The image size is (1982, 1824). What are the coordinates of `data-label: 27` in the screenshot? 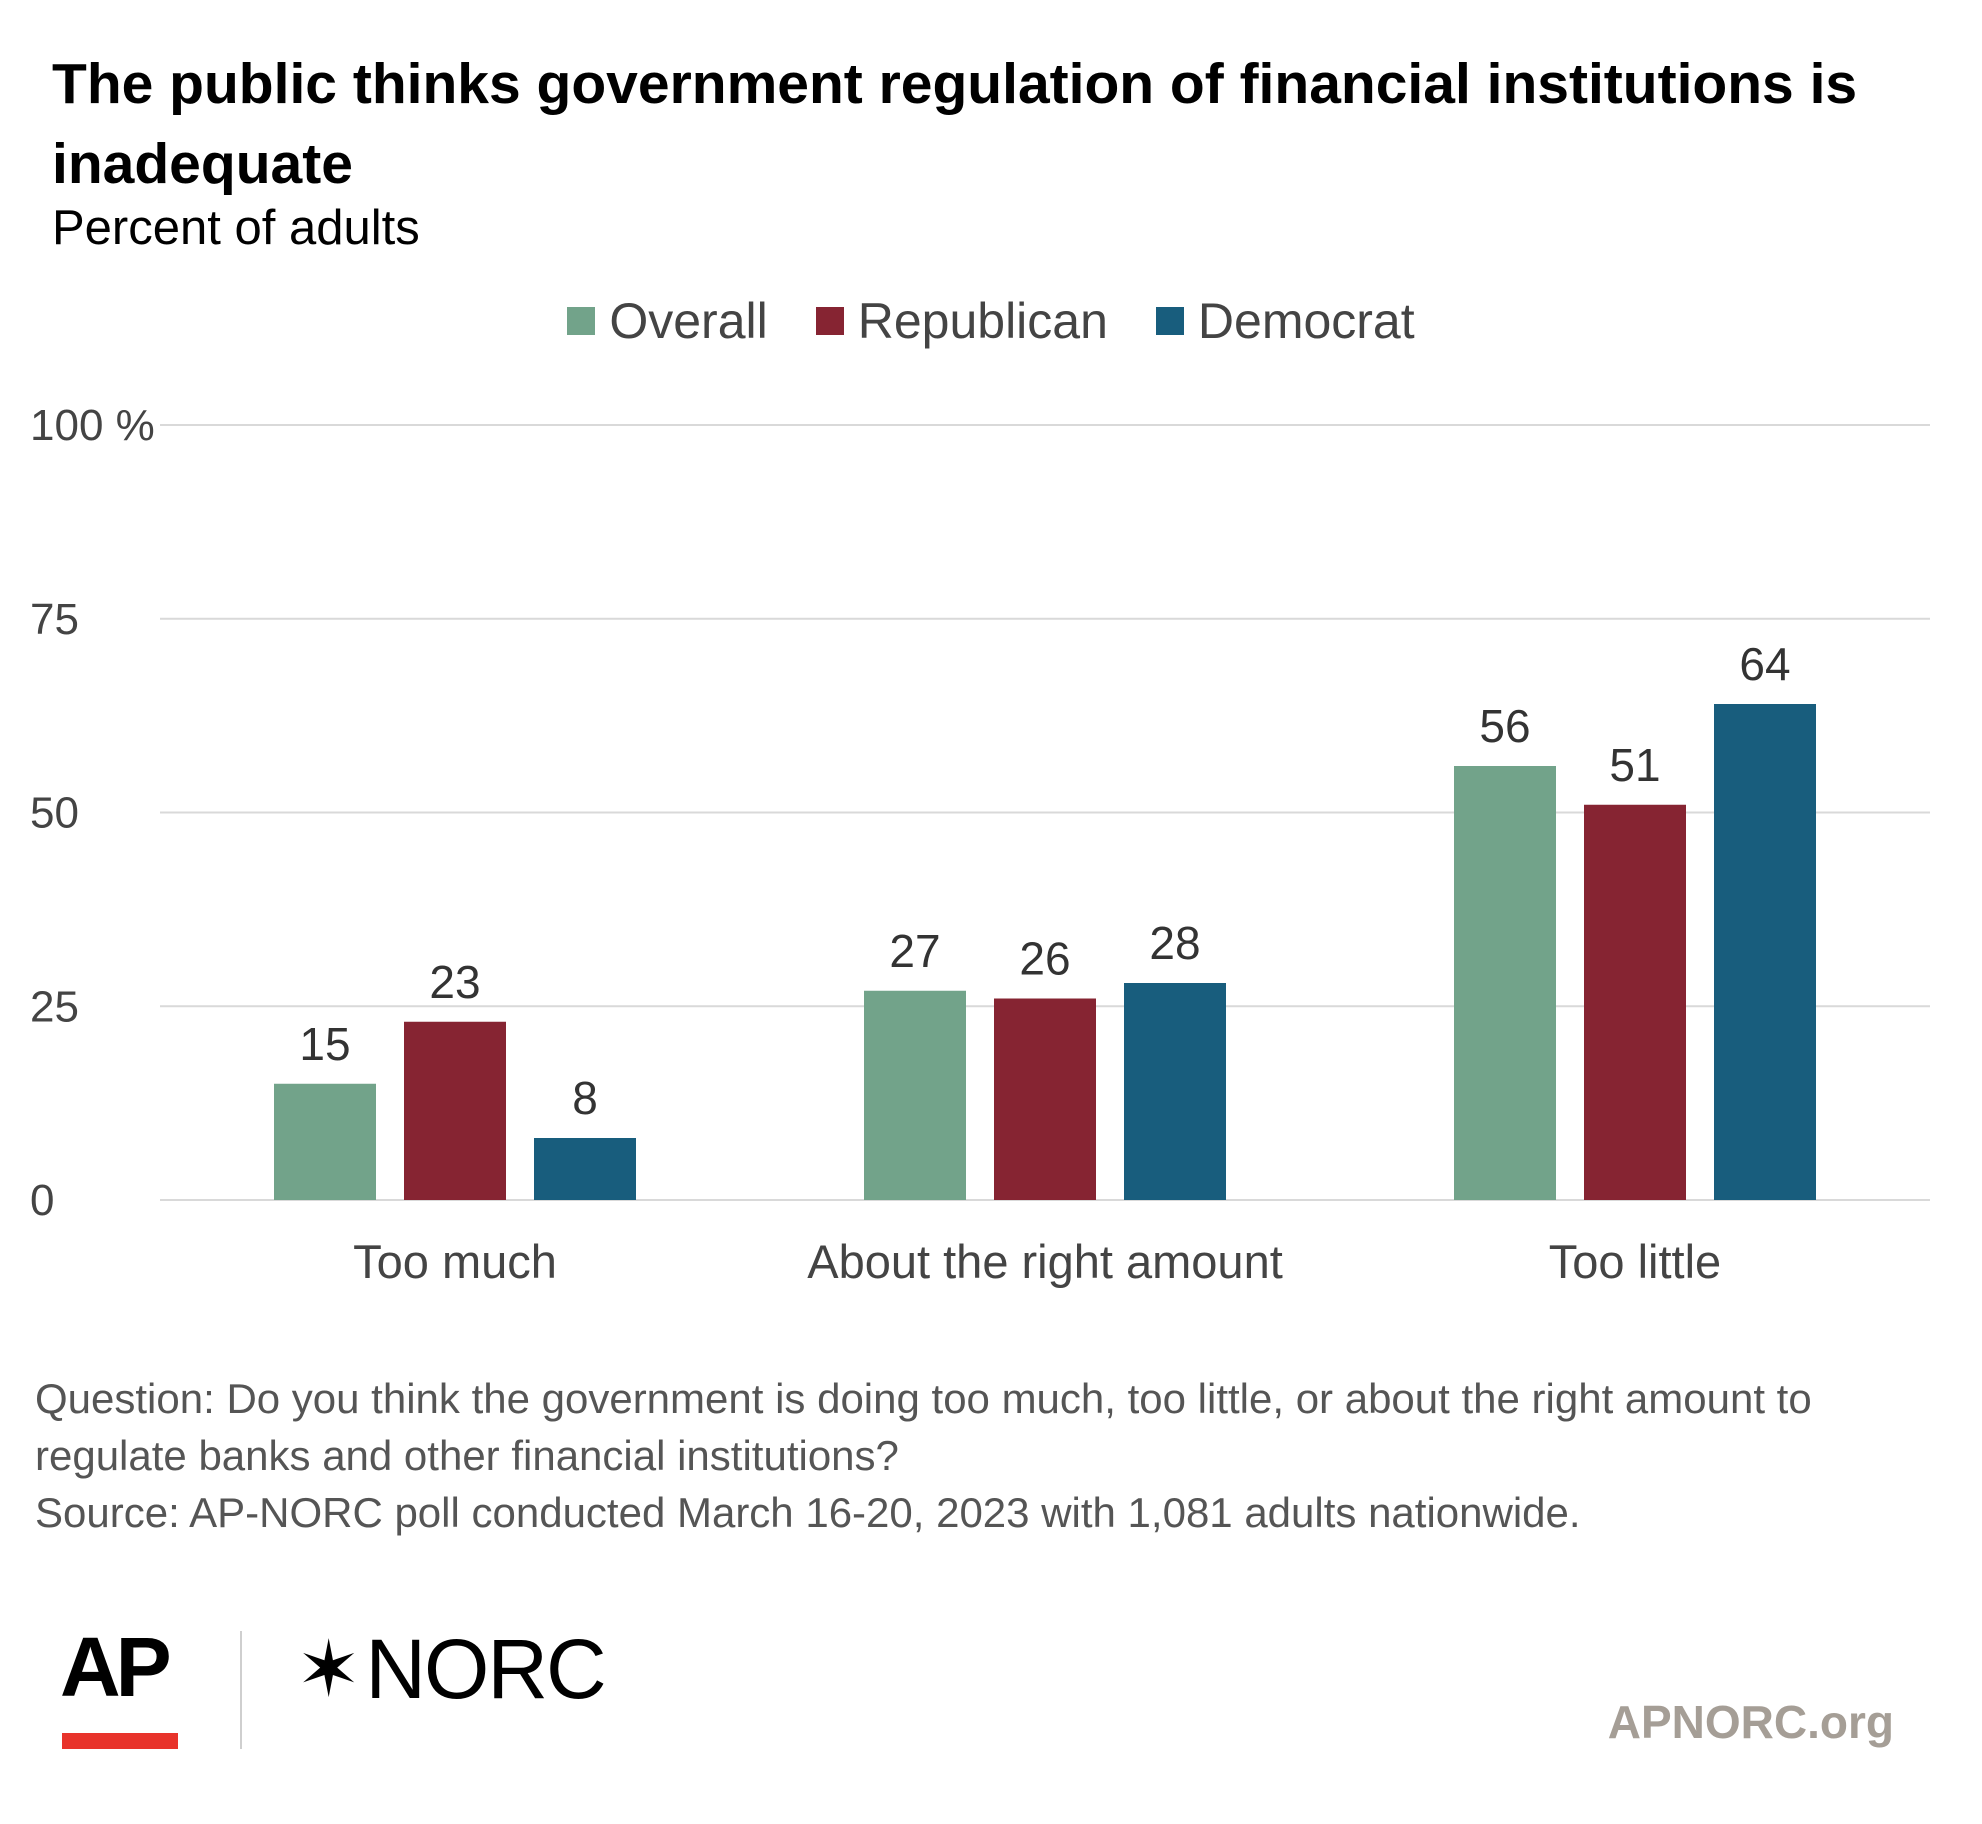 It's located at (914, 951).